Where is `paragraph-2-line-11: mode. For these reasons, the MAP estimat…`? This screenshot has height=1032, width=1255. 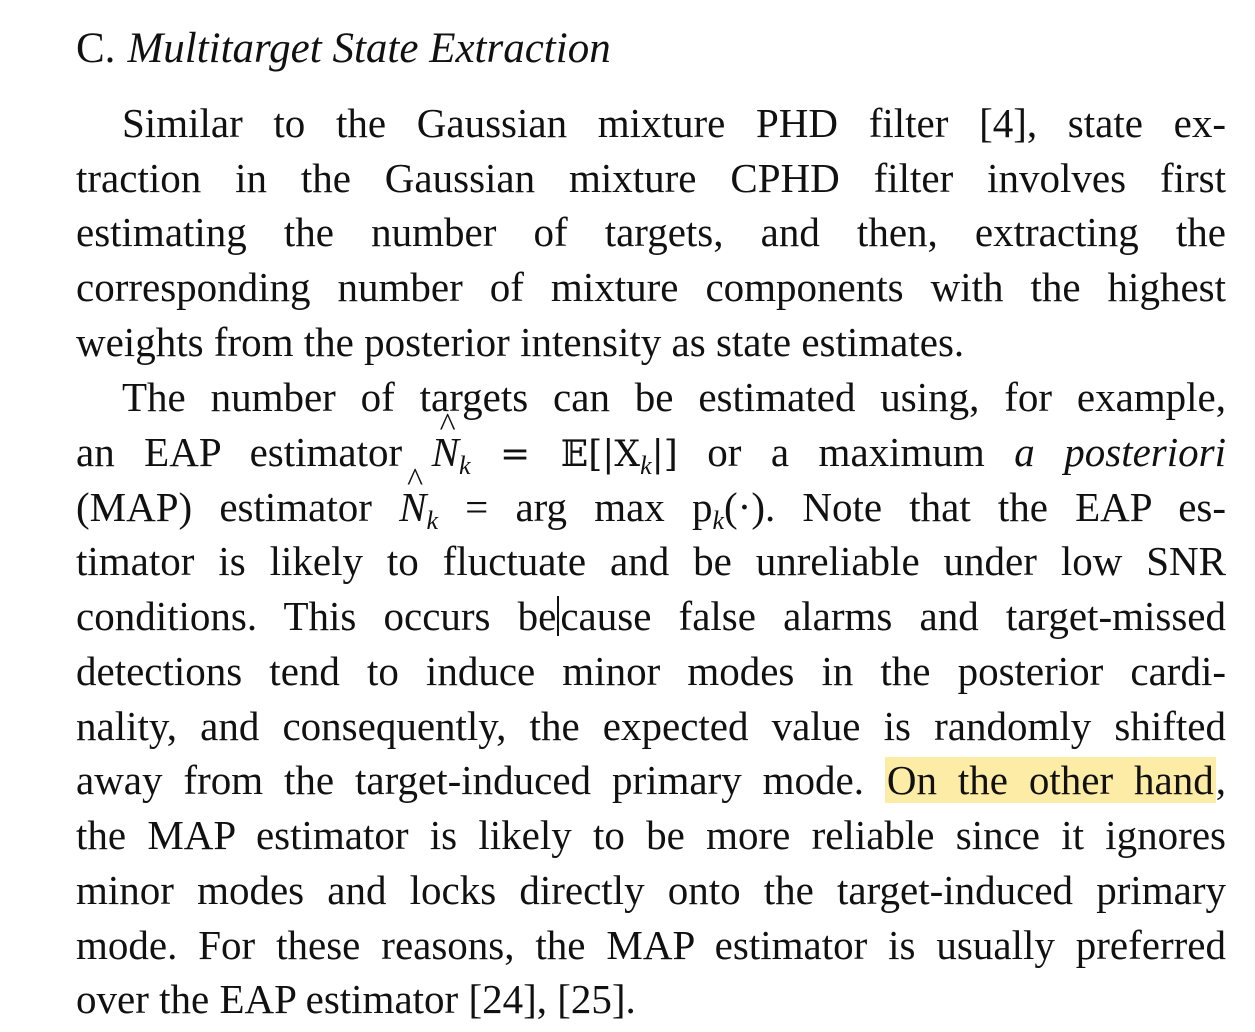
paragraph-2-line-11: mode. For these reasons, the MAP estimat… is located at coordinates (651, 945).